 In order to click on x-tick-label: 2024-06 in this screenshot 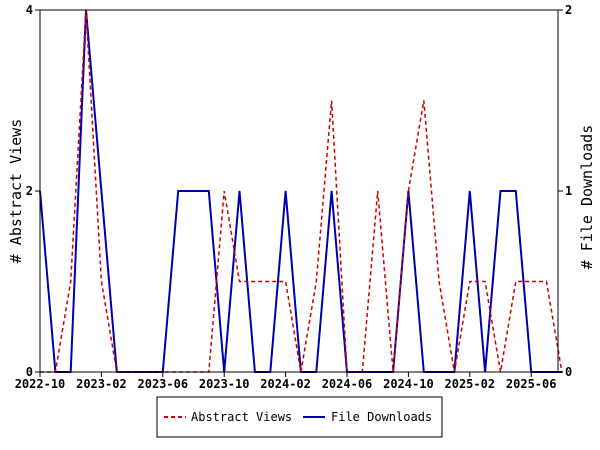, I will do `click(347, 384)`.